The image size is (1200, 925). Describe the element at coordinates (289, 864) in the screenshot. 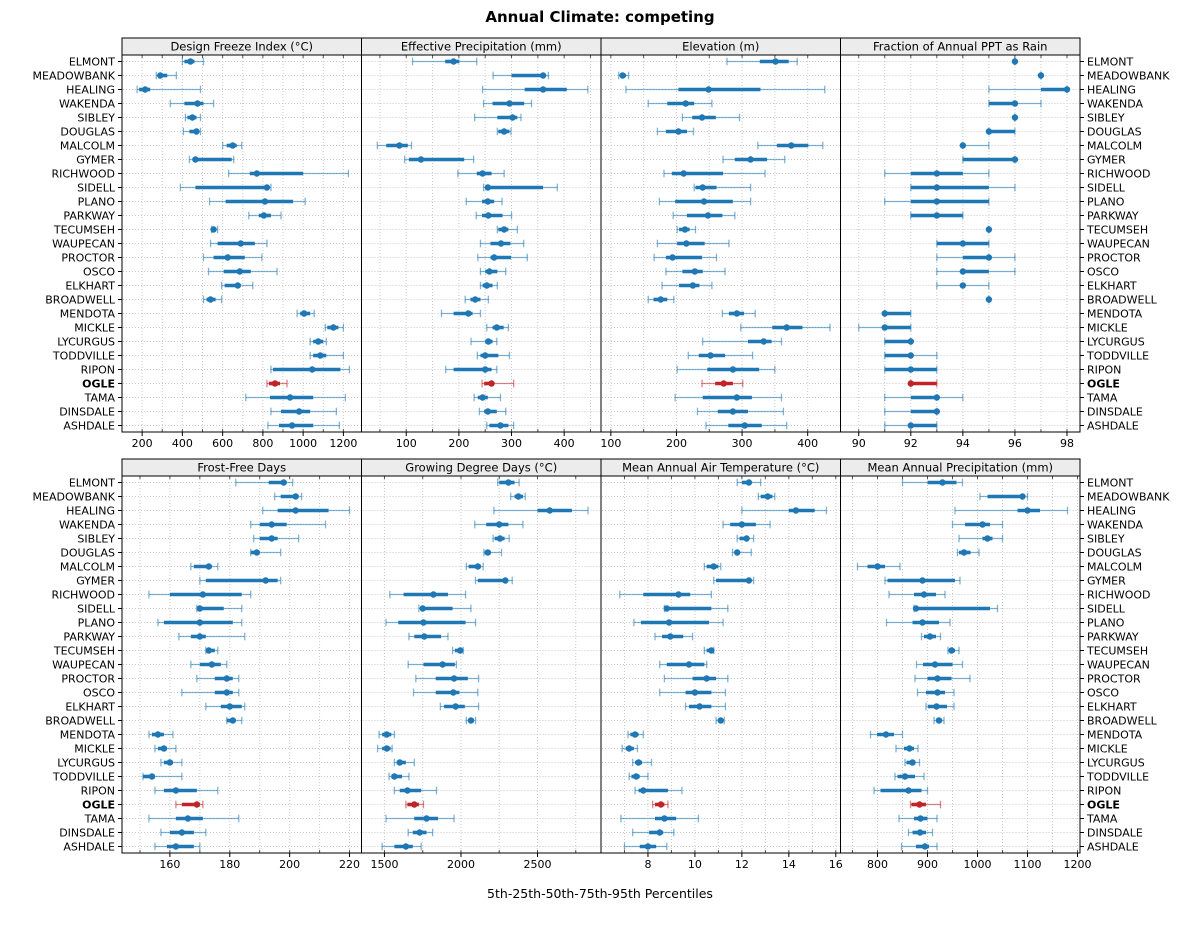

I see `svg-text: 200` at that location.